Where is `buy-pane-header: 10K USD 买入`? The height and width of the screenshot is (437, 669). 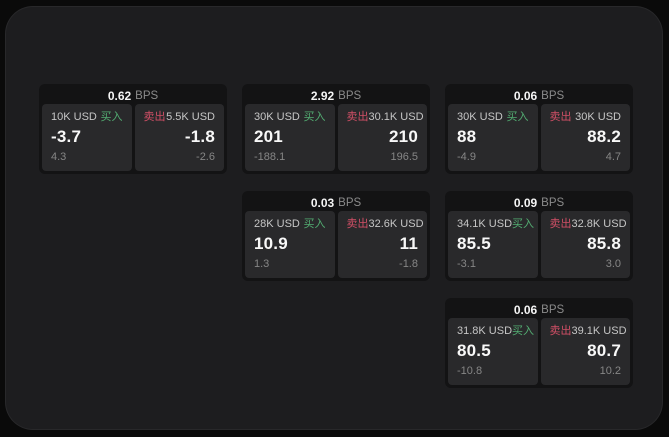 buy-pane-header: 10K USD 买入 is located at coordinates (87, 117).